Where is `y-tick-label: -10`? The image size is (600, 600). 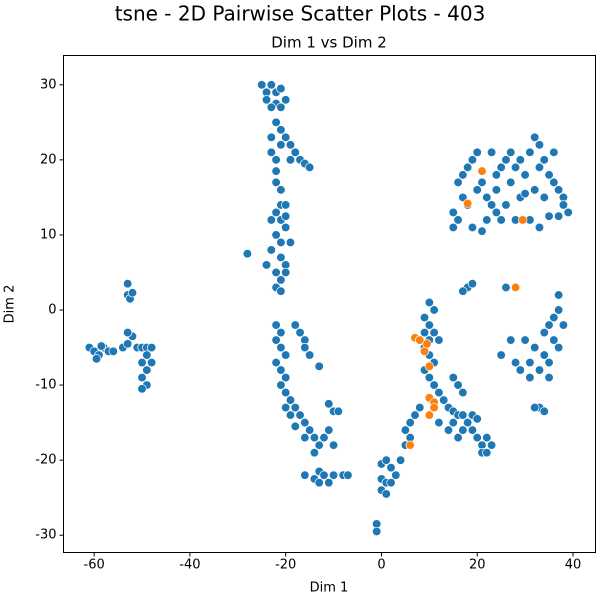
y-tick-label: -10 is located at coordinates (45, 385).